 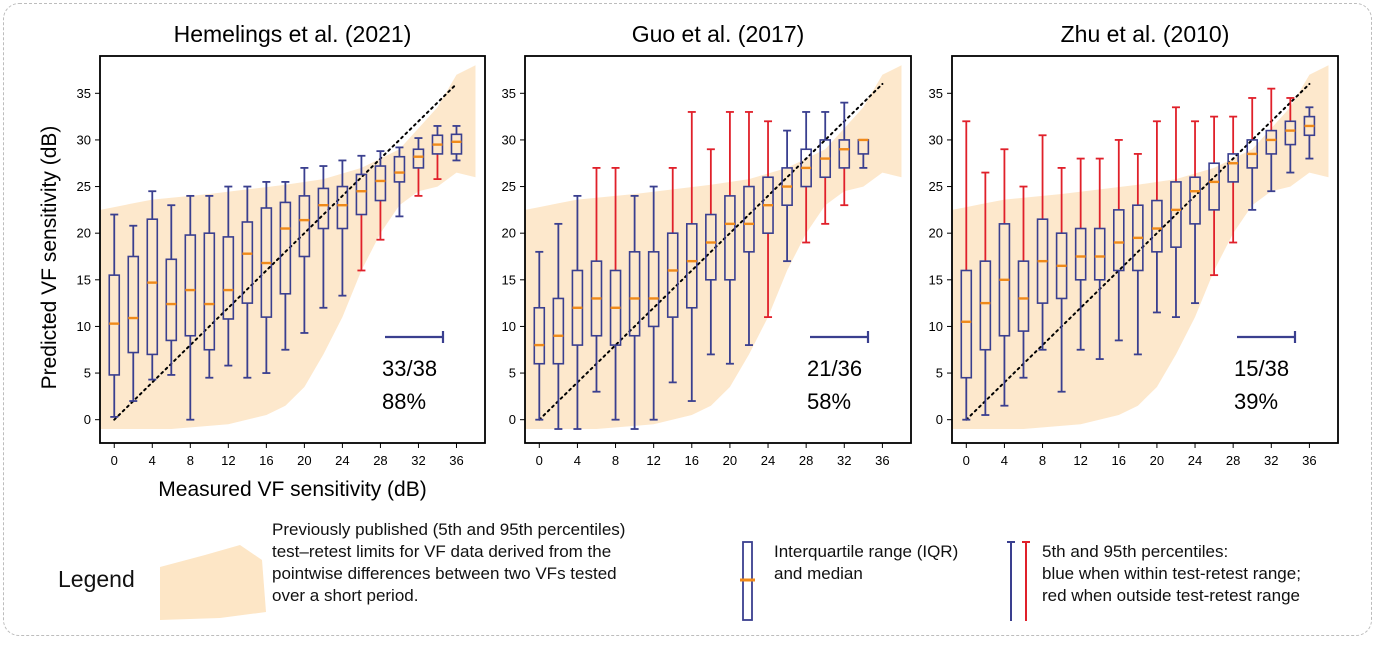 I want to click on y-tick-label: 15, so click(x=509, y=279).